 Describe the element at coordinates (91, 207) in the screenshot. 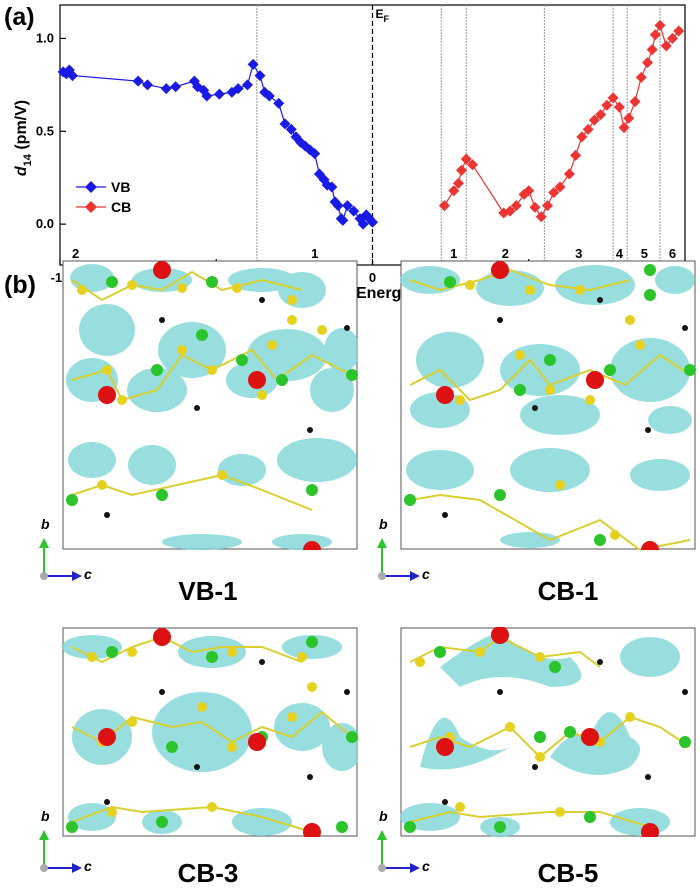

I see `legend-cb-marker` at that location.